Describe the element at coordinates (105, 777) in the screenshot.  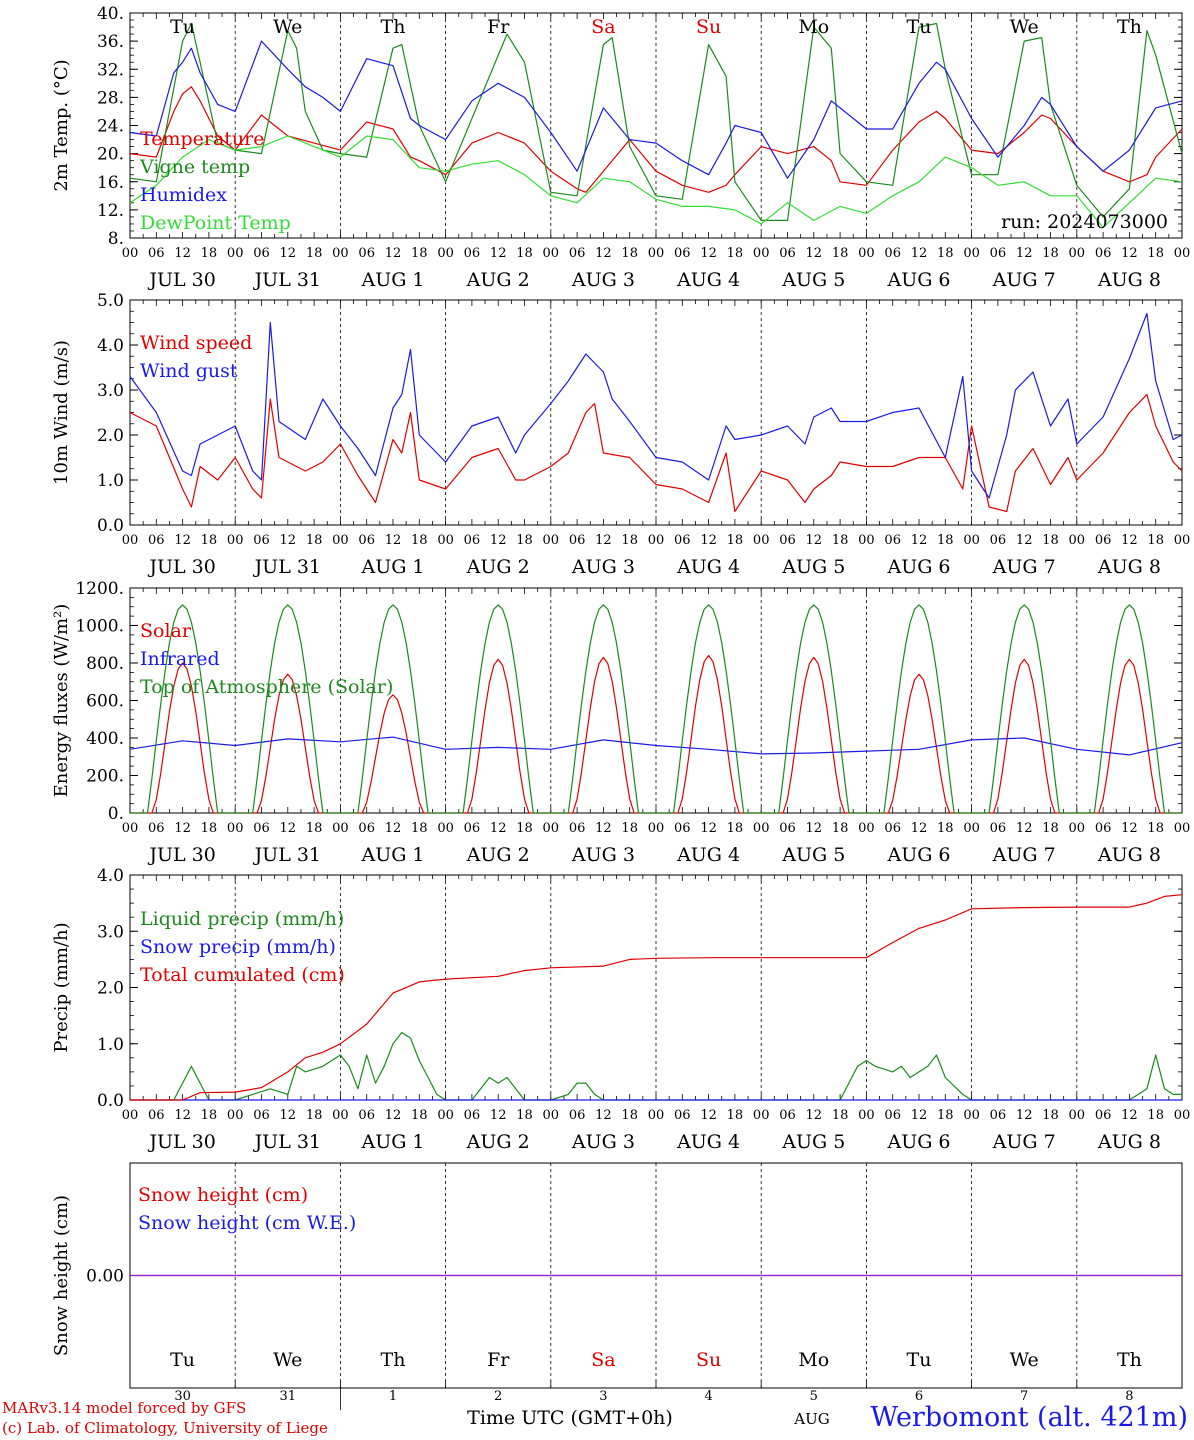
I see `y-tick-label: 200.` at that location.